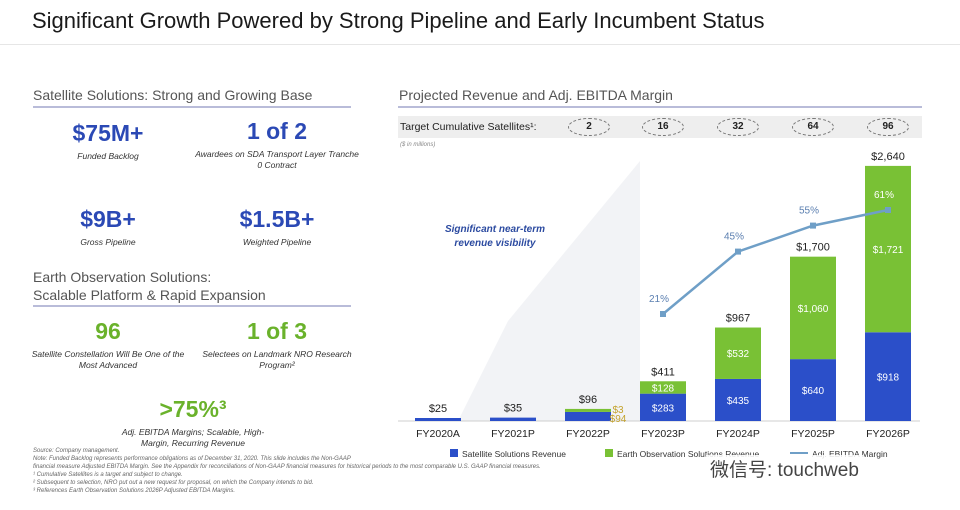 The width and height of the screenshot is (960, 510). What do you see at coordinates (663, 434) in the screenshot?
I see `x-tick-label: FY2023P` at bounding box center [663, 434].